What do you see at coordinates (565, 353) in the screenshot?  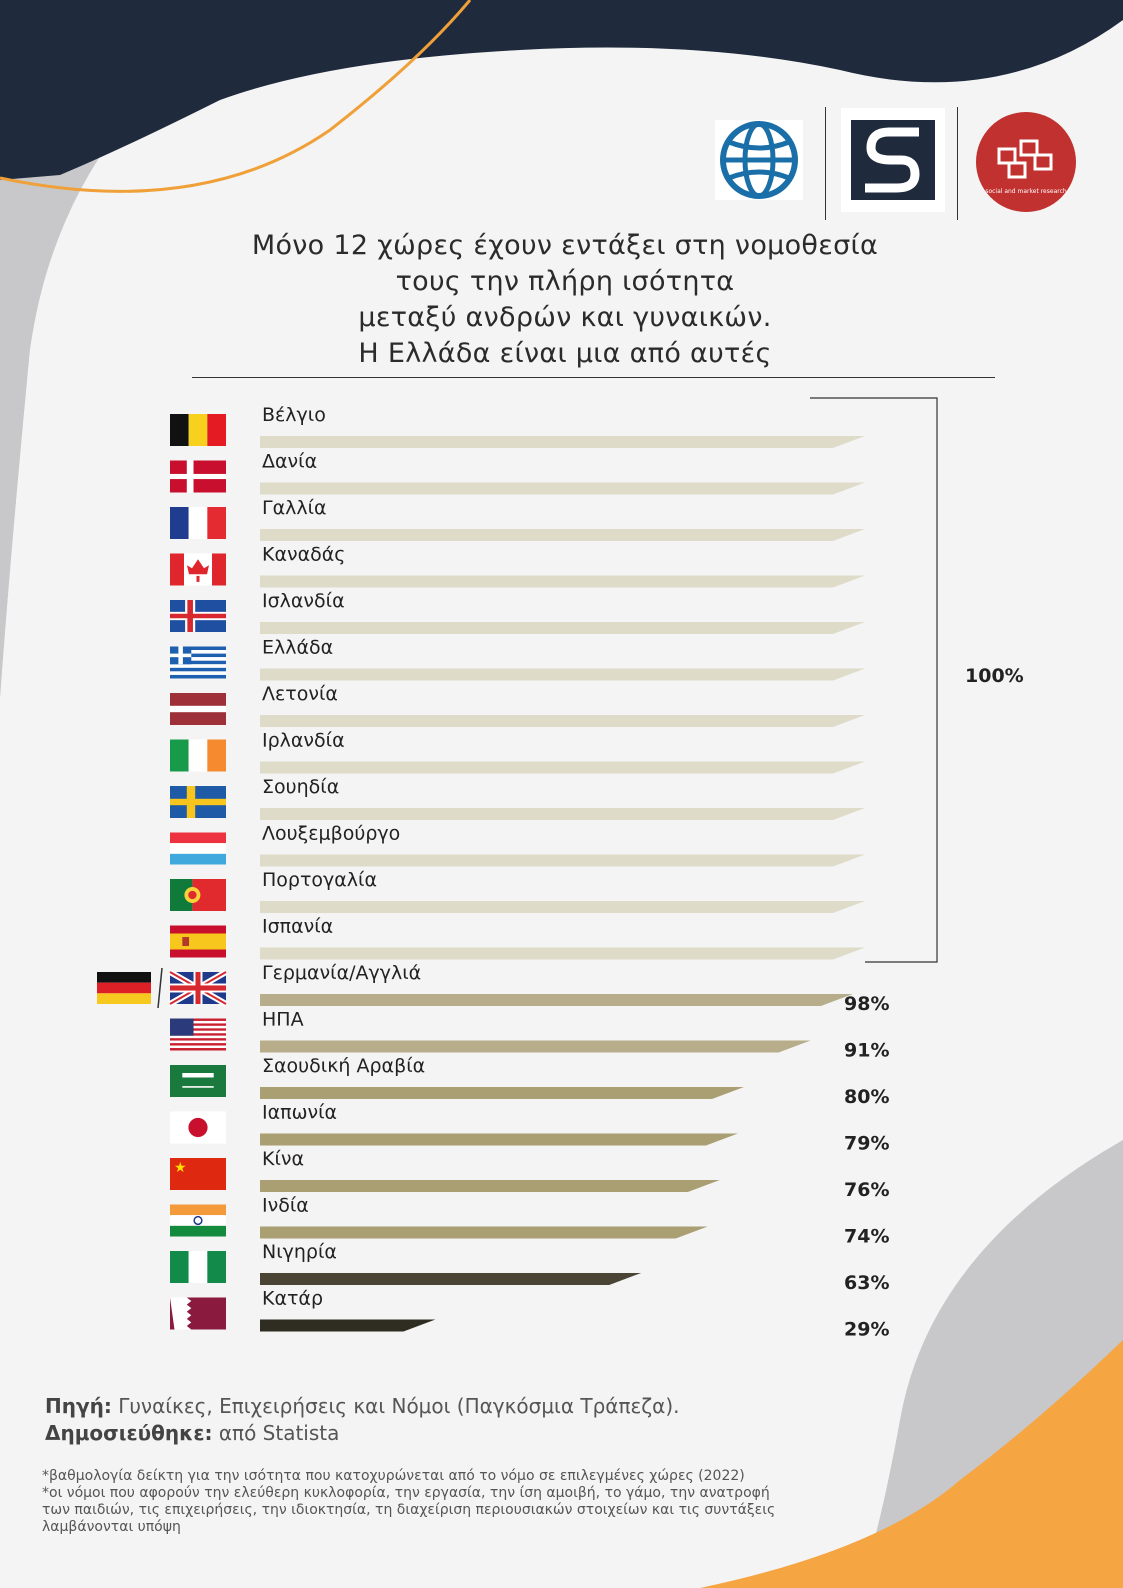 I see `title-line-4: Η Ελλάδα είναι μια από αυτές` at bounding box center [565, 353].